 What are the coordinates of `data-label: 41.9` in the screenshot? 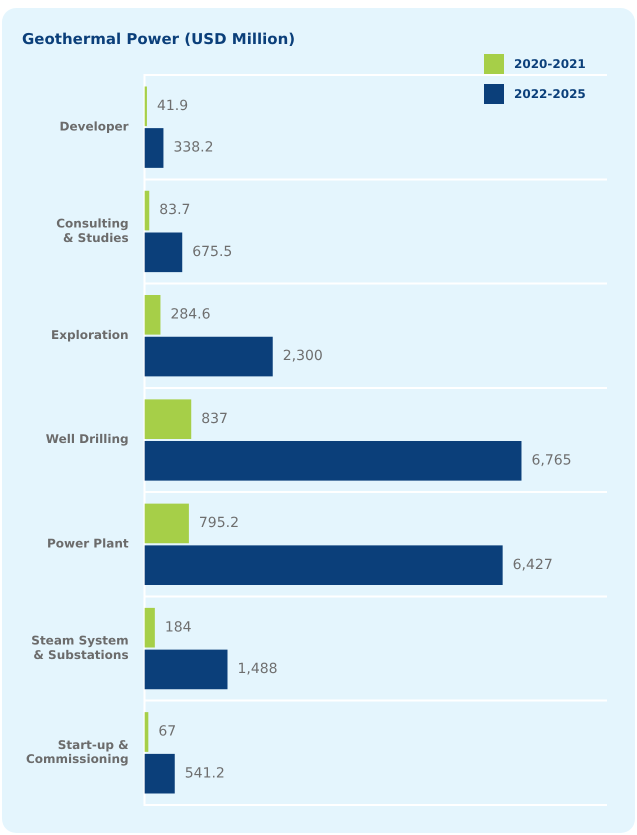 It's located at (172, 106).